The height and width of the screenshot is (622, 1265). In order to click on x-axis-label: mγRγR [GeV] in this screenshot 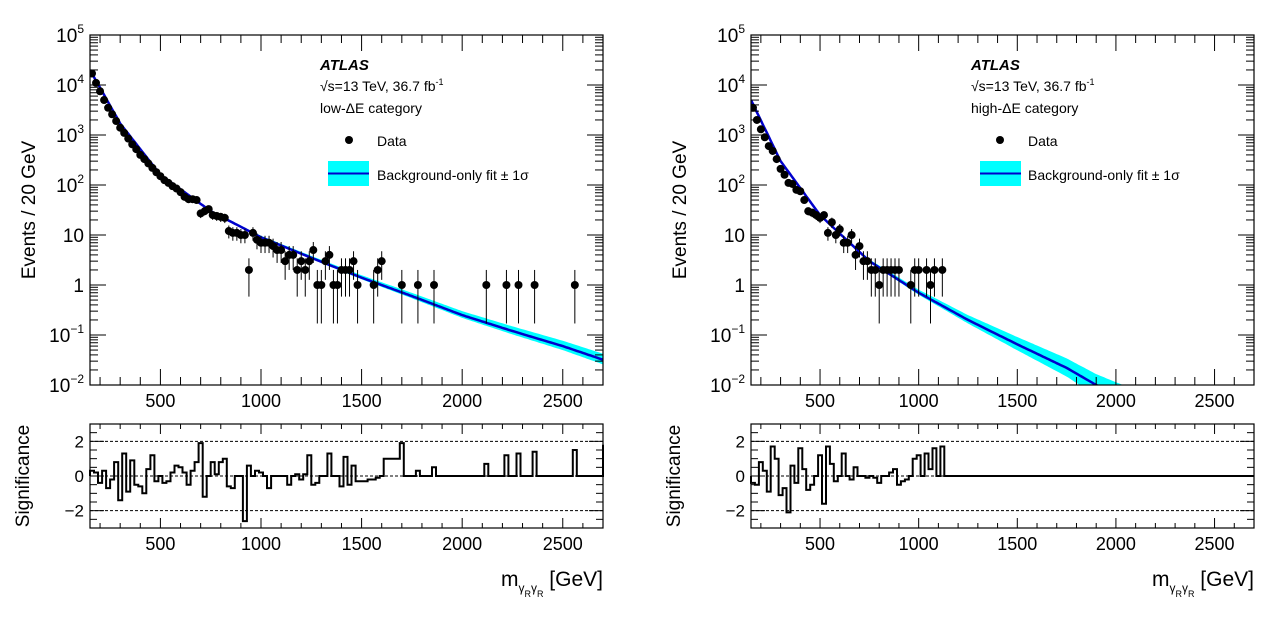, I will do `click(1203, 583)`.